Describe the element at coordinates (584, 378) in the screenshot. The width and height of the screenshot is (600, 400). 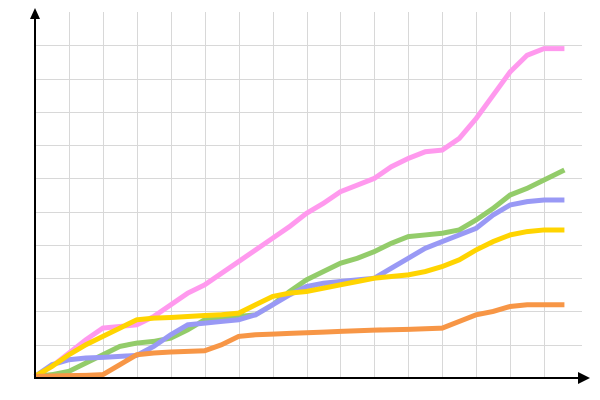
I see `x-axis-arrow-icon` at that location.